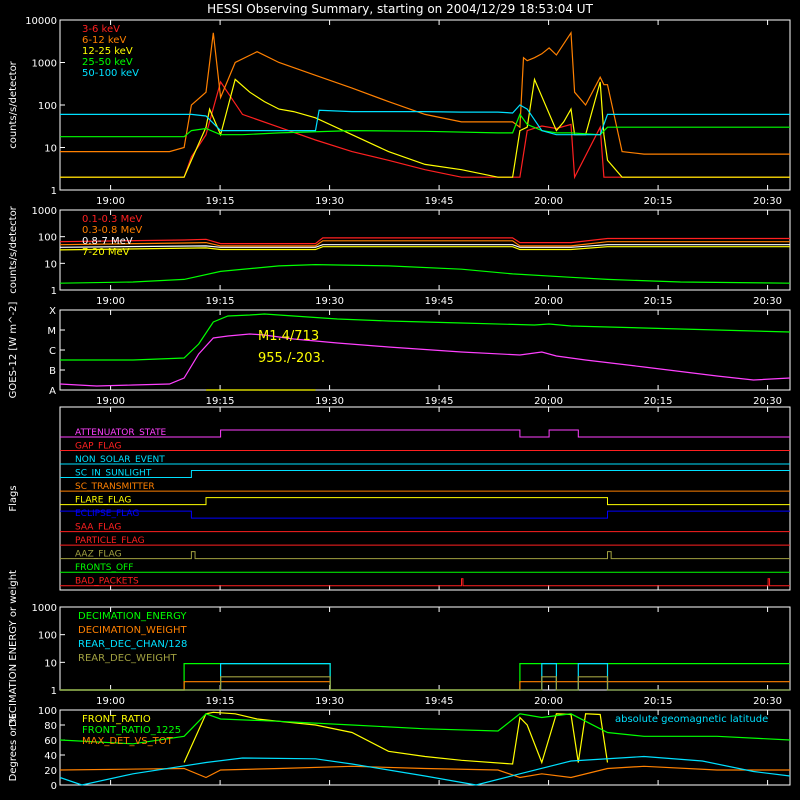 The image size is (800, 800). I want to click on flag-label-non-solar-event: NON_SOLAR_EVENT, so click(120, 460).